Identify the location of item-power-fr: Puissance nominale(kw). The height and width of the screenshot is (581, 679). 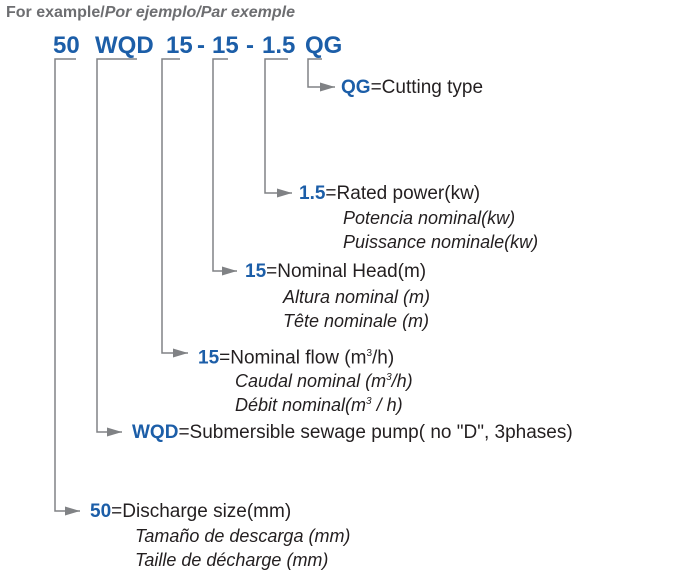
(441, 242).